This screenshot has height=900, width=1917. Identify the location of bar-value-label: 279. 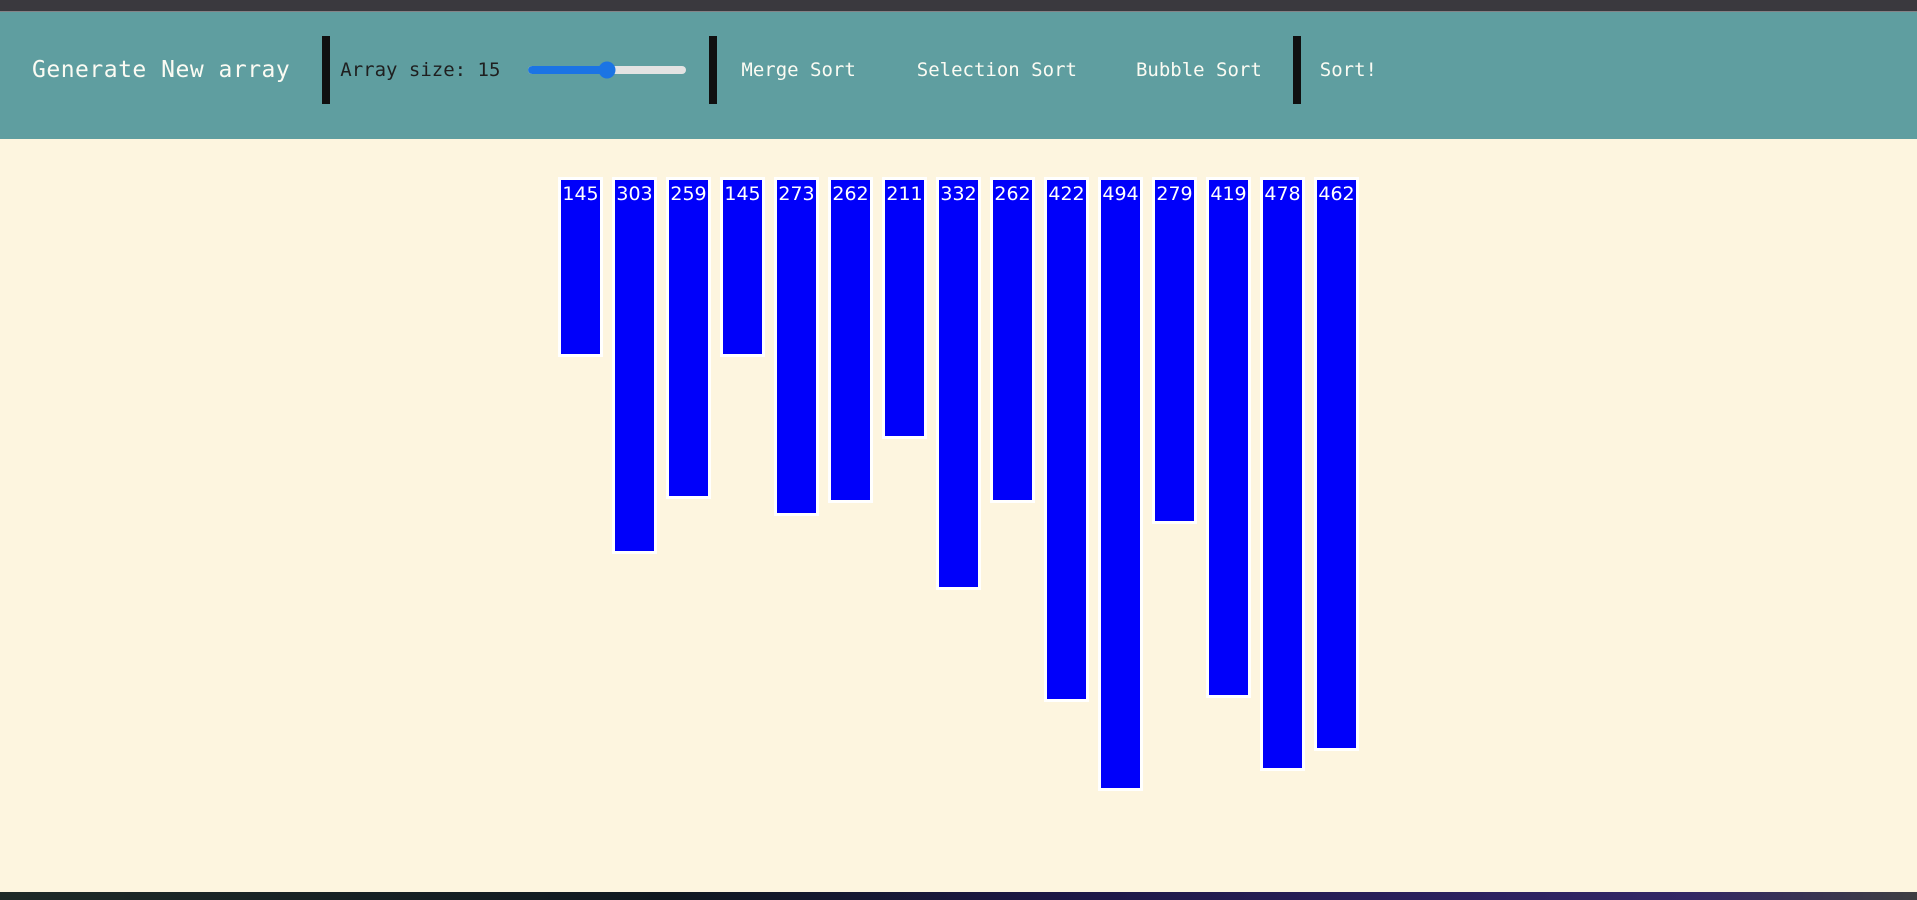
(1174, 194).